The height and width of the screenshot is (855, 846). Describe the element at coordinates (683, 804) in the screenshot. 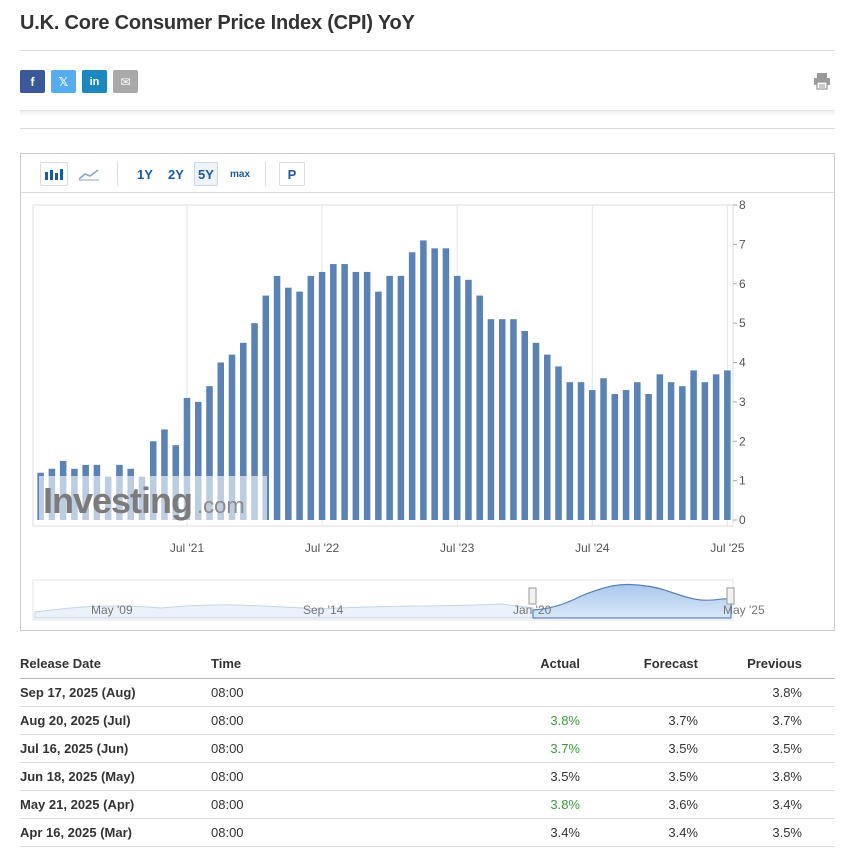

I see `forecast-cell: 3.6%` at that location.